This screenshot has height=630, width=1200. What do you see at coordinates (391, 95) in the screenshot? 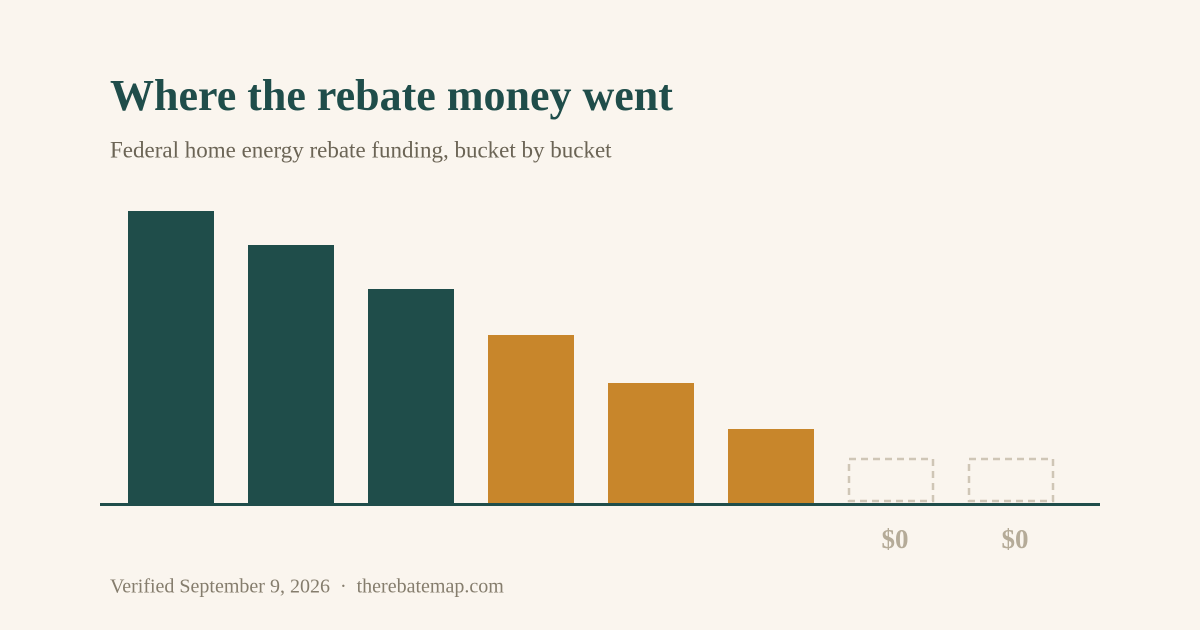
I see `chart-title: Where the rebate money went` at bounding box center [391, 95].